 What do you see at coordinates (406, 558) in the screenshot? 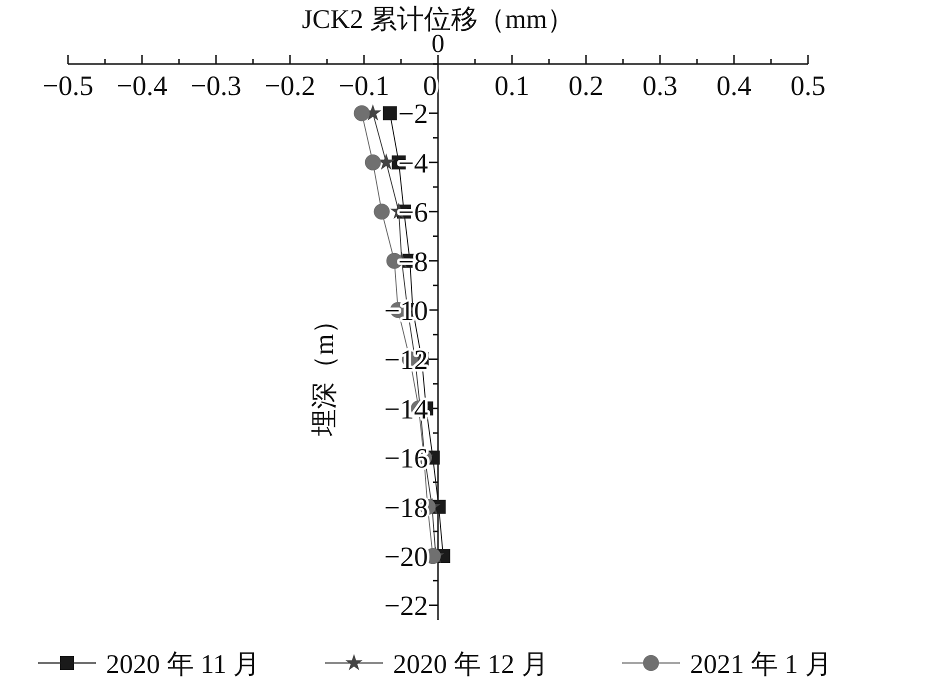
I see `y-tick-label: −20` at bounding box center [406, 558].